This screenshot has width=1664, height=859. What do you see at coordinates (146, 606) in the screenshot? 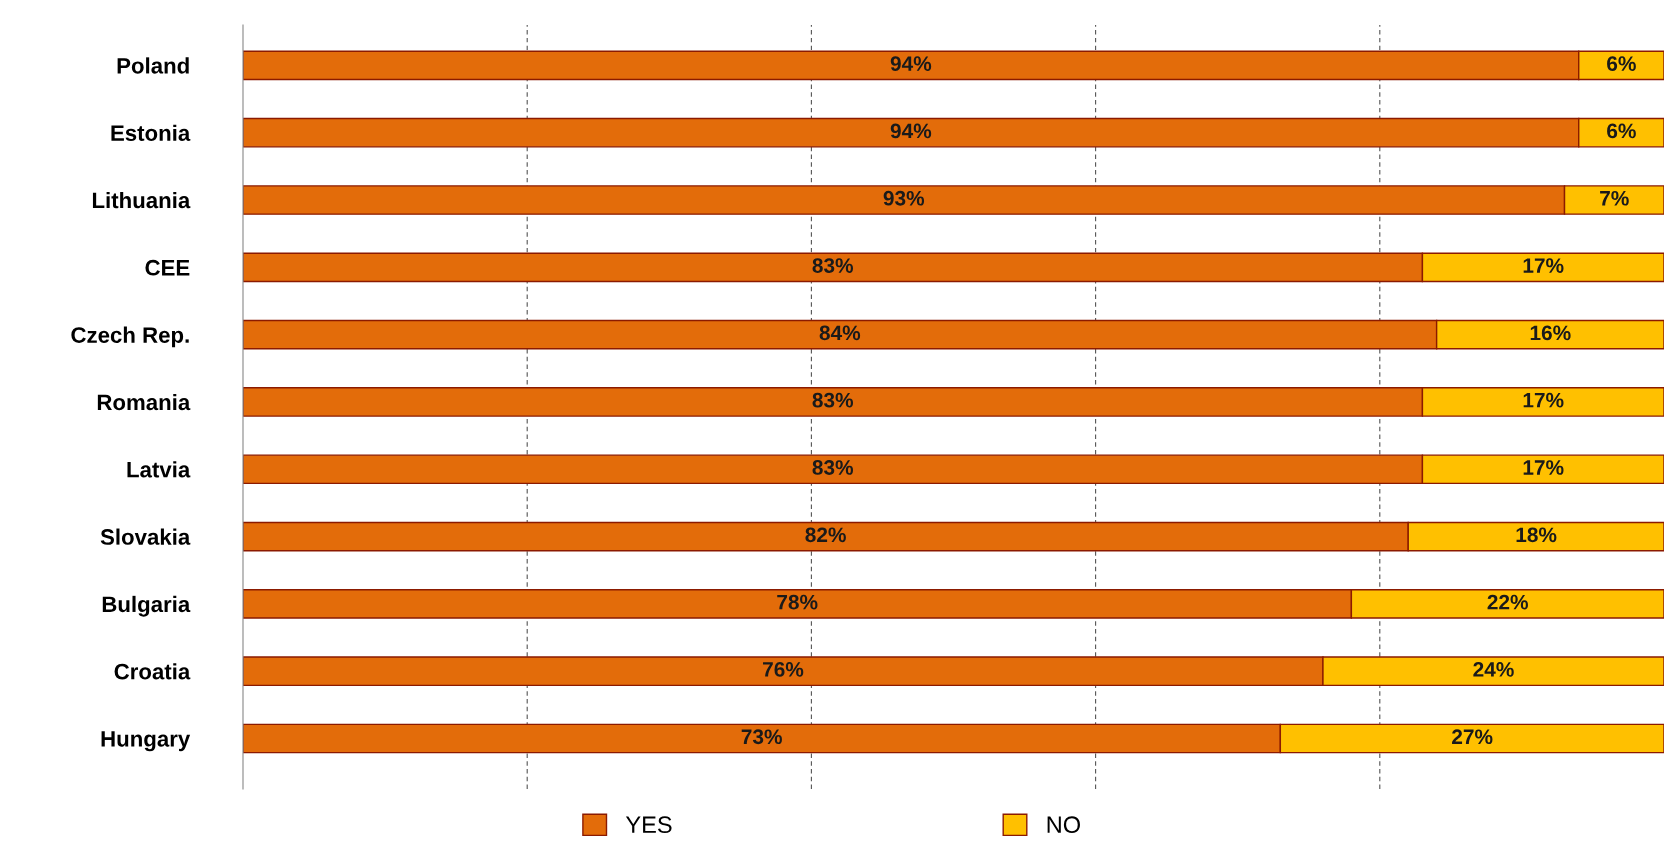
I see `y-tick-label: Bulgaria` at bounding box center [146, 606].